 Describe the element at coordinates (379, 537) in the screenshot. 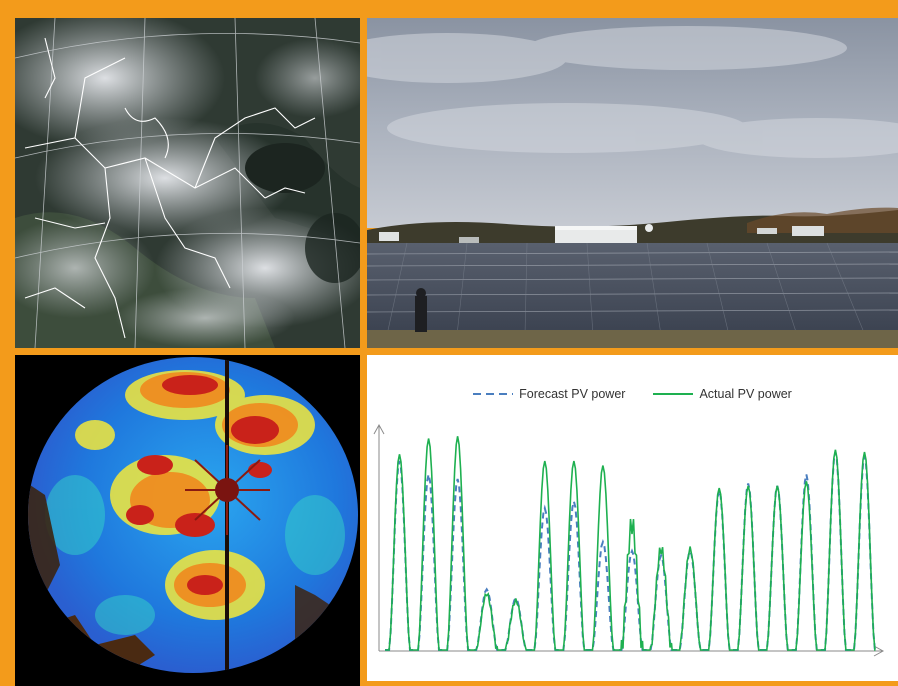

I see `y-axis` at that location.